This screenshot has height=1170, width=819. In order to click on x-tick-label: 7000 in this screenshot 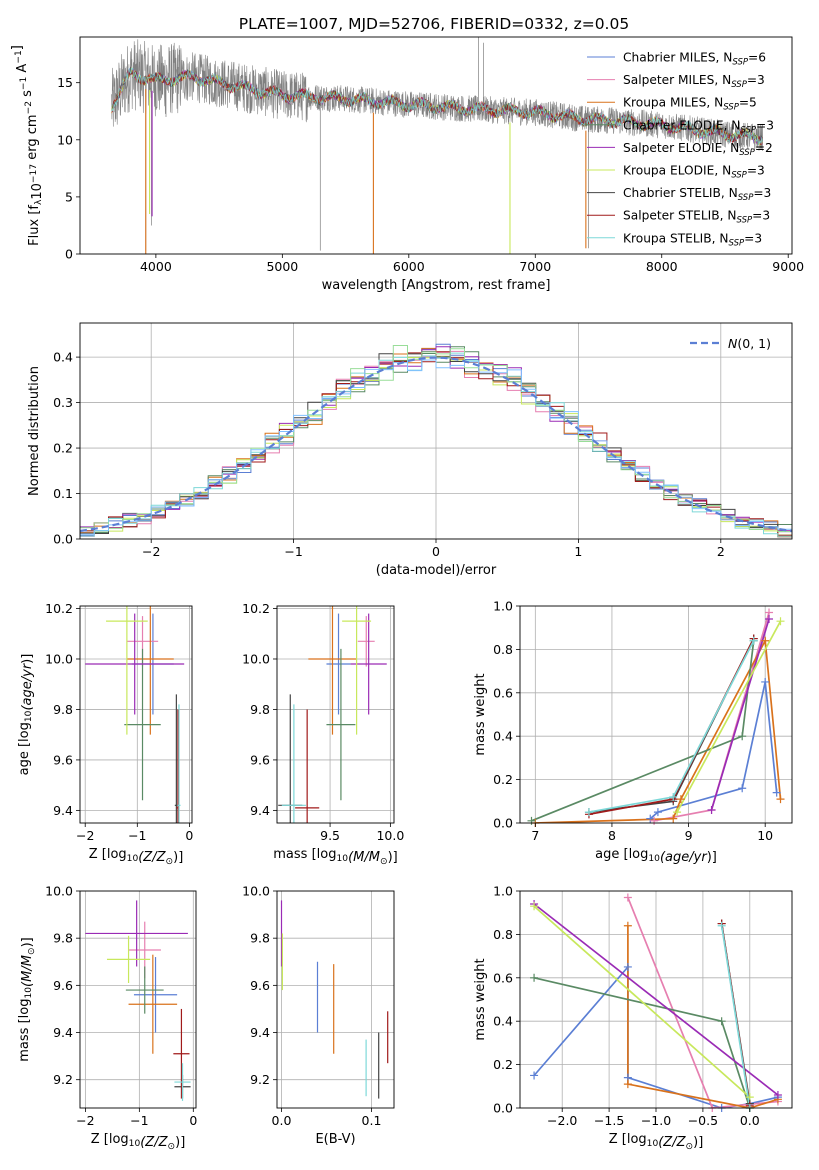, I will do `click(535, 266)`.